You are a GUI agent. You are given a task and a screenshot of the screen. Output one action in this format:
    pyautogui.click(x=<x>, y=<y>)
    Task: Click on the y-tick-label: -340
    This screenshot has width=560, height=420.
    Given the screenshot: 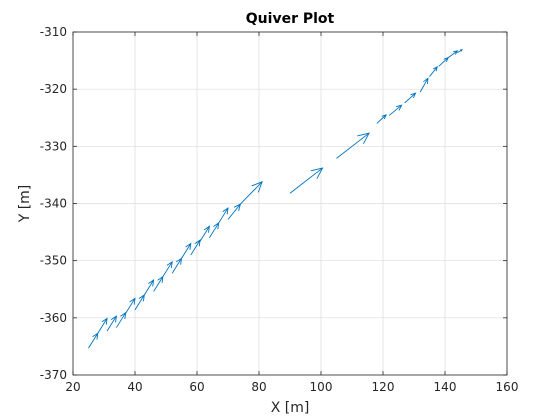 What is the action you would take?
    pyautogui.click(x=53, y=204)
    